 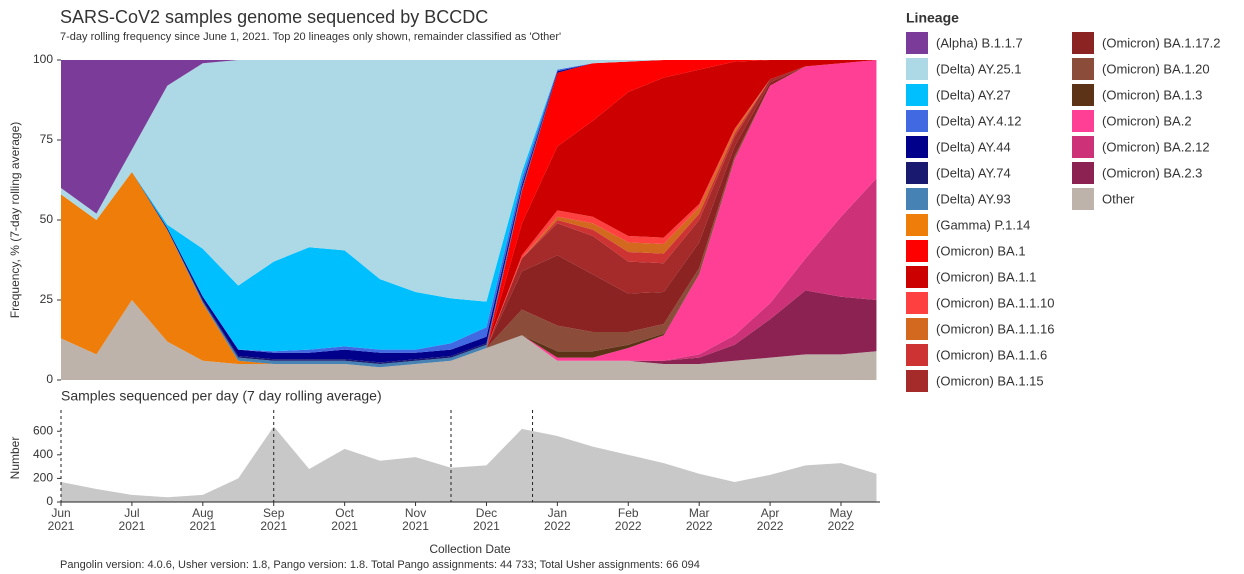 I want to click on legend-label: (Gamma) P.1.14, so click(x=983, y=224).